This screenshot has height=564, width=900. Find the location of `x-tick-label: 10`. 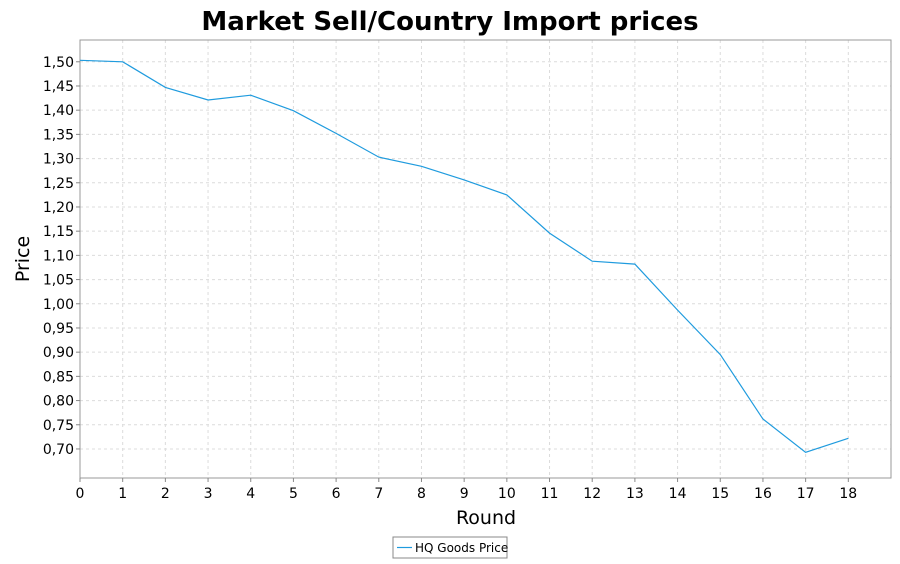

x-tick-label: 10 is located at coordinates (507, 494).